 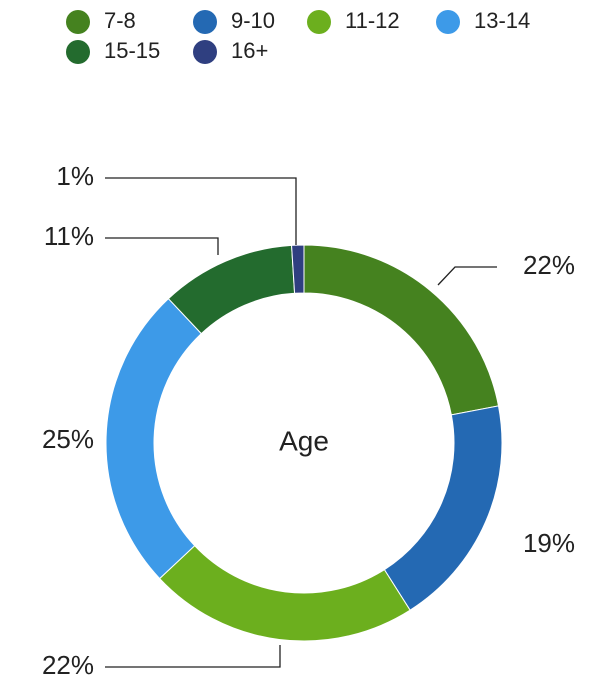 What do you see at coordinates (68, 439) in the screenshot?
I see `data-label: 25%` at bounding box center [68, 439].